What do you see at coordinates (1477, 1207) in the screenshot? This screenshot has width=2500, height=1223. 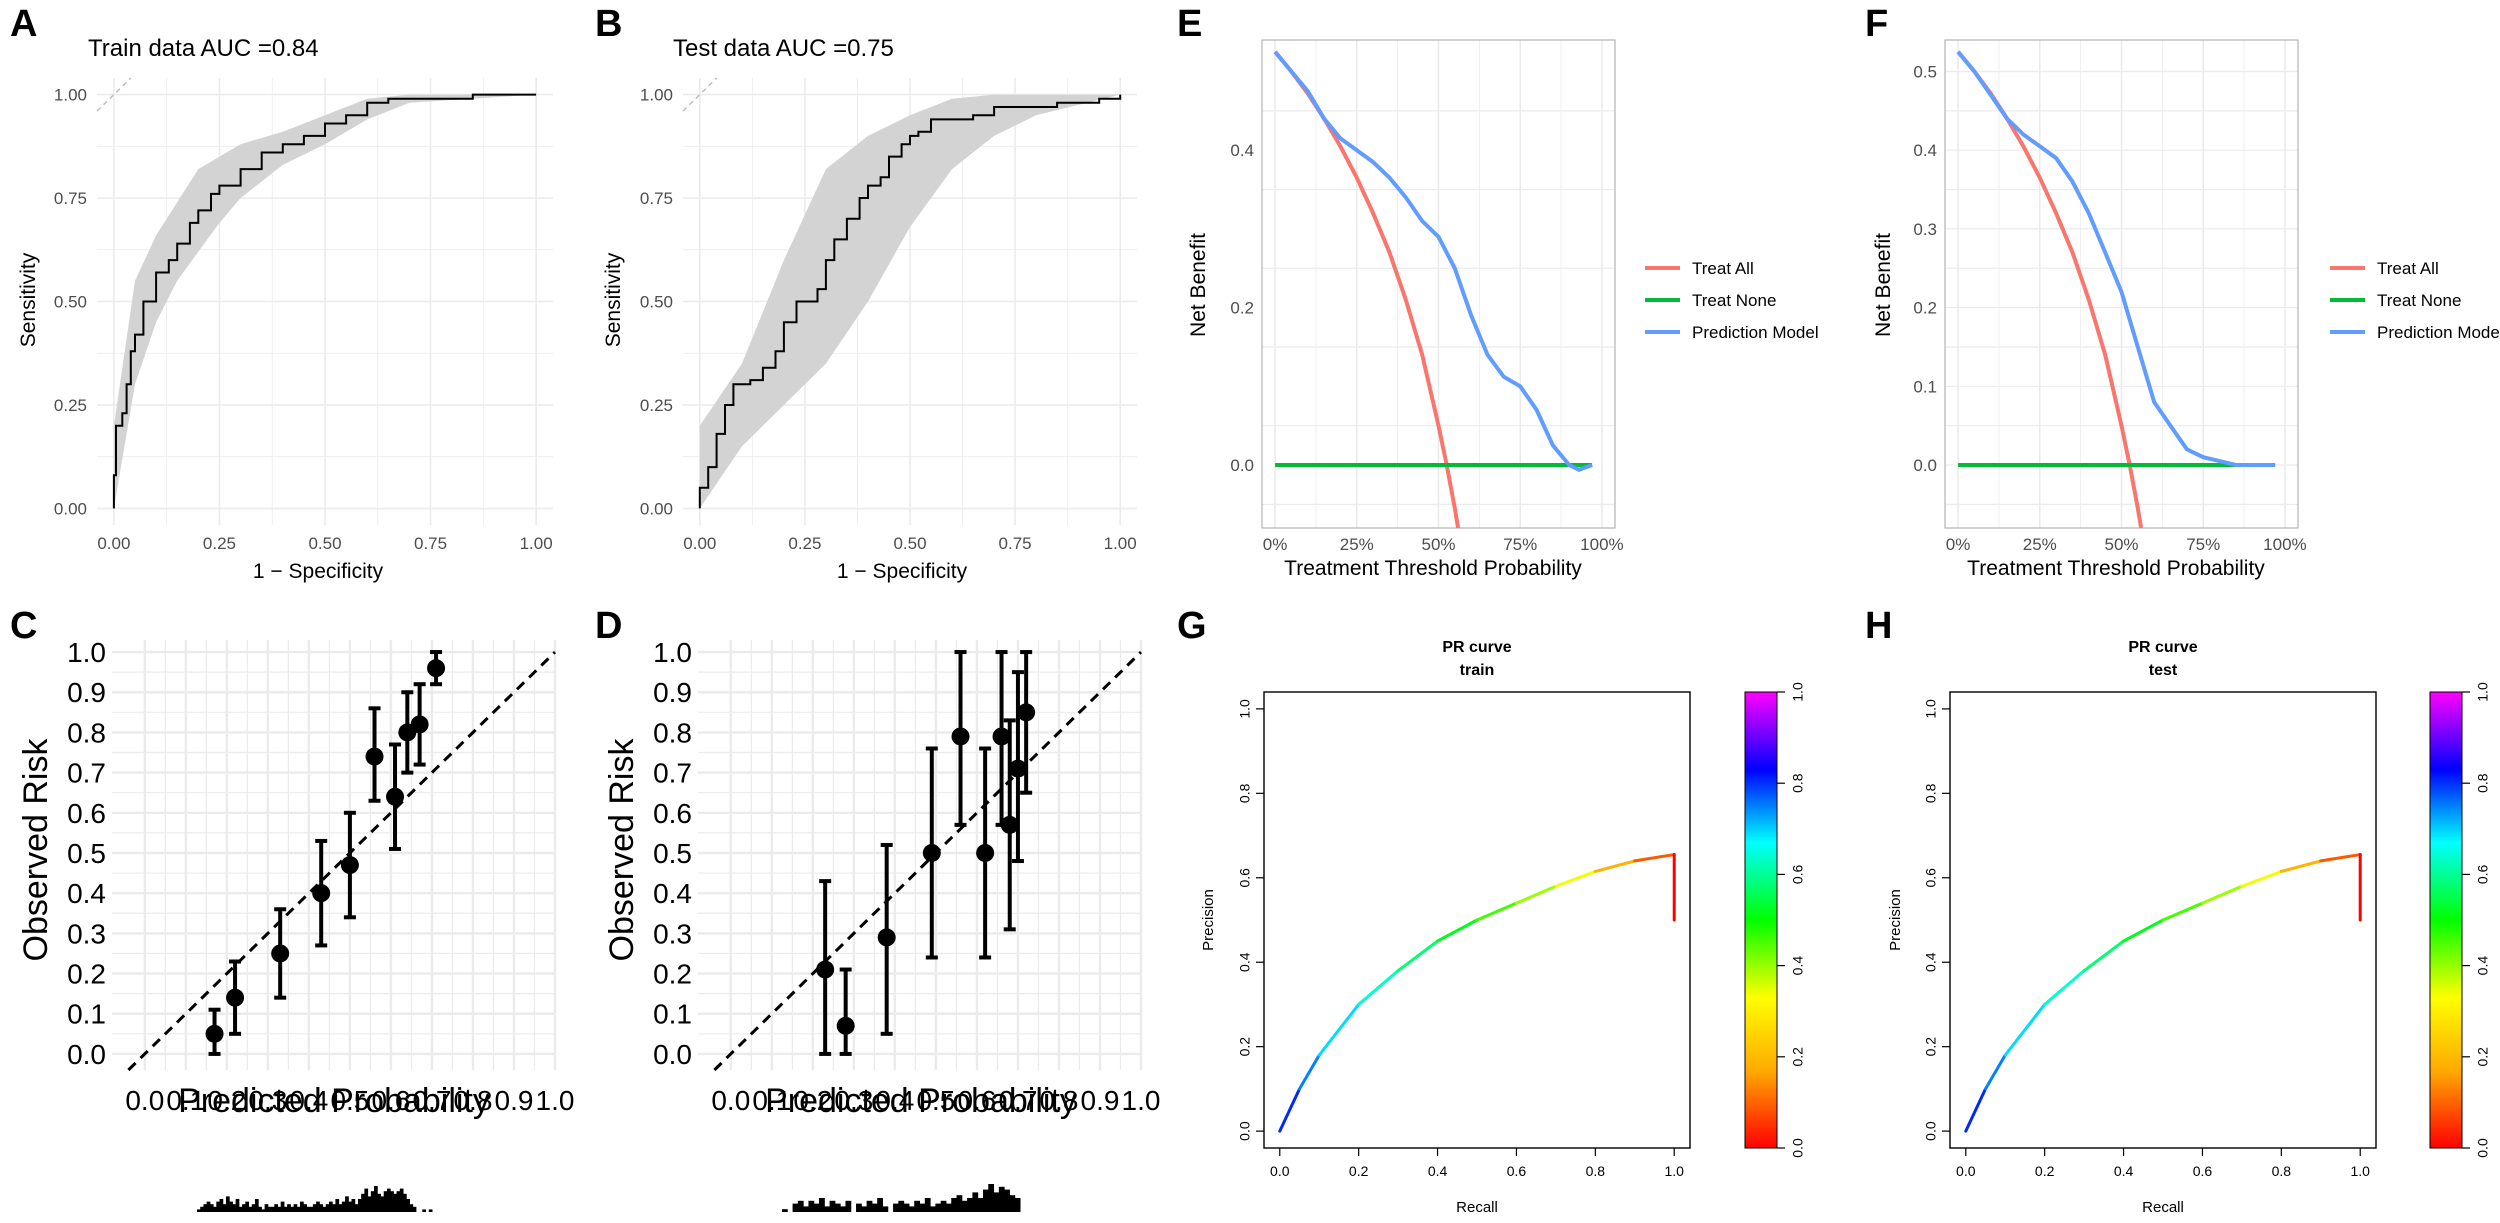 I see `pr-train-xlabel: Recall` at bounding box center [1477, 1207].